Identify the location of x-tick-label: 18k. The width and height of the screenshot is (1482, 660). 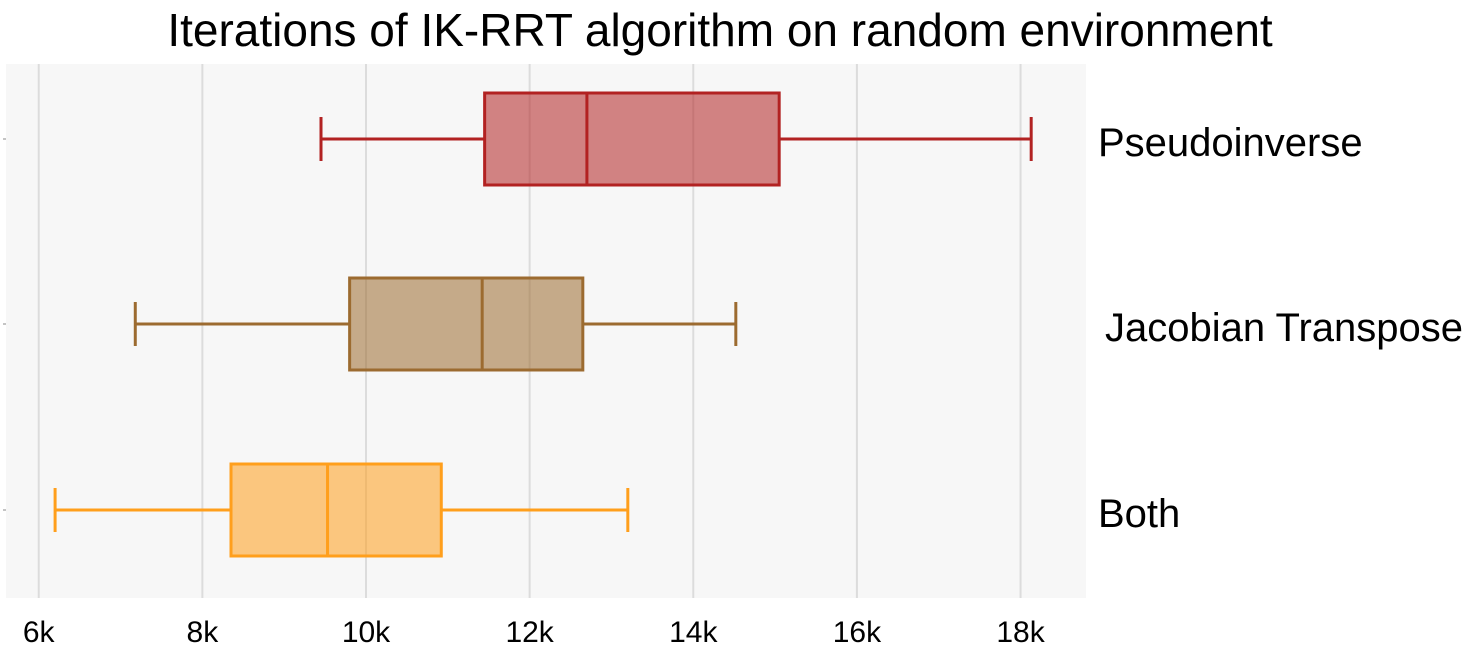
(1020, 632).